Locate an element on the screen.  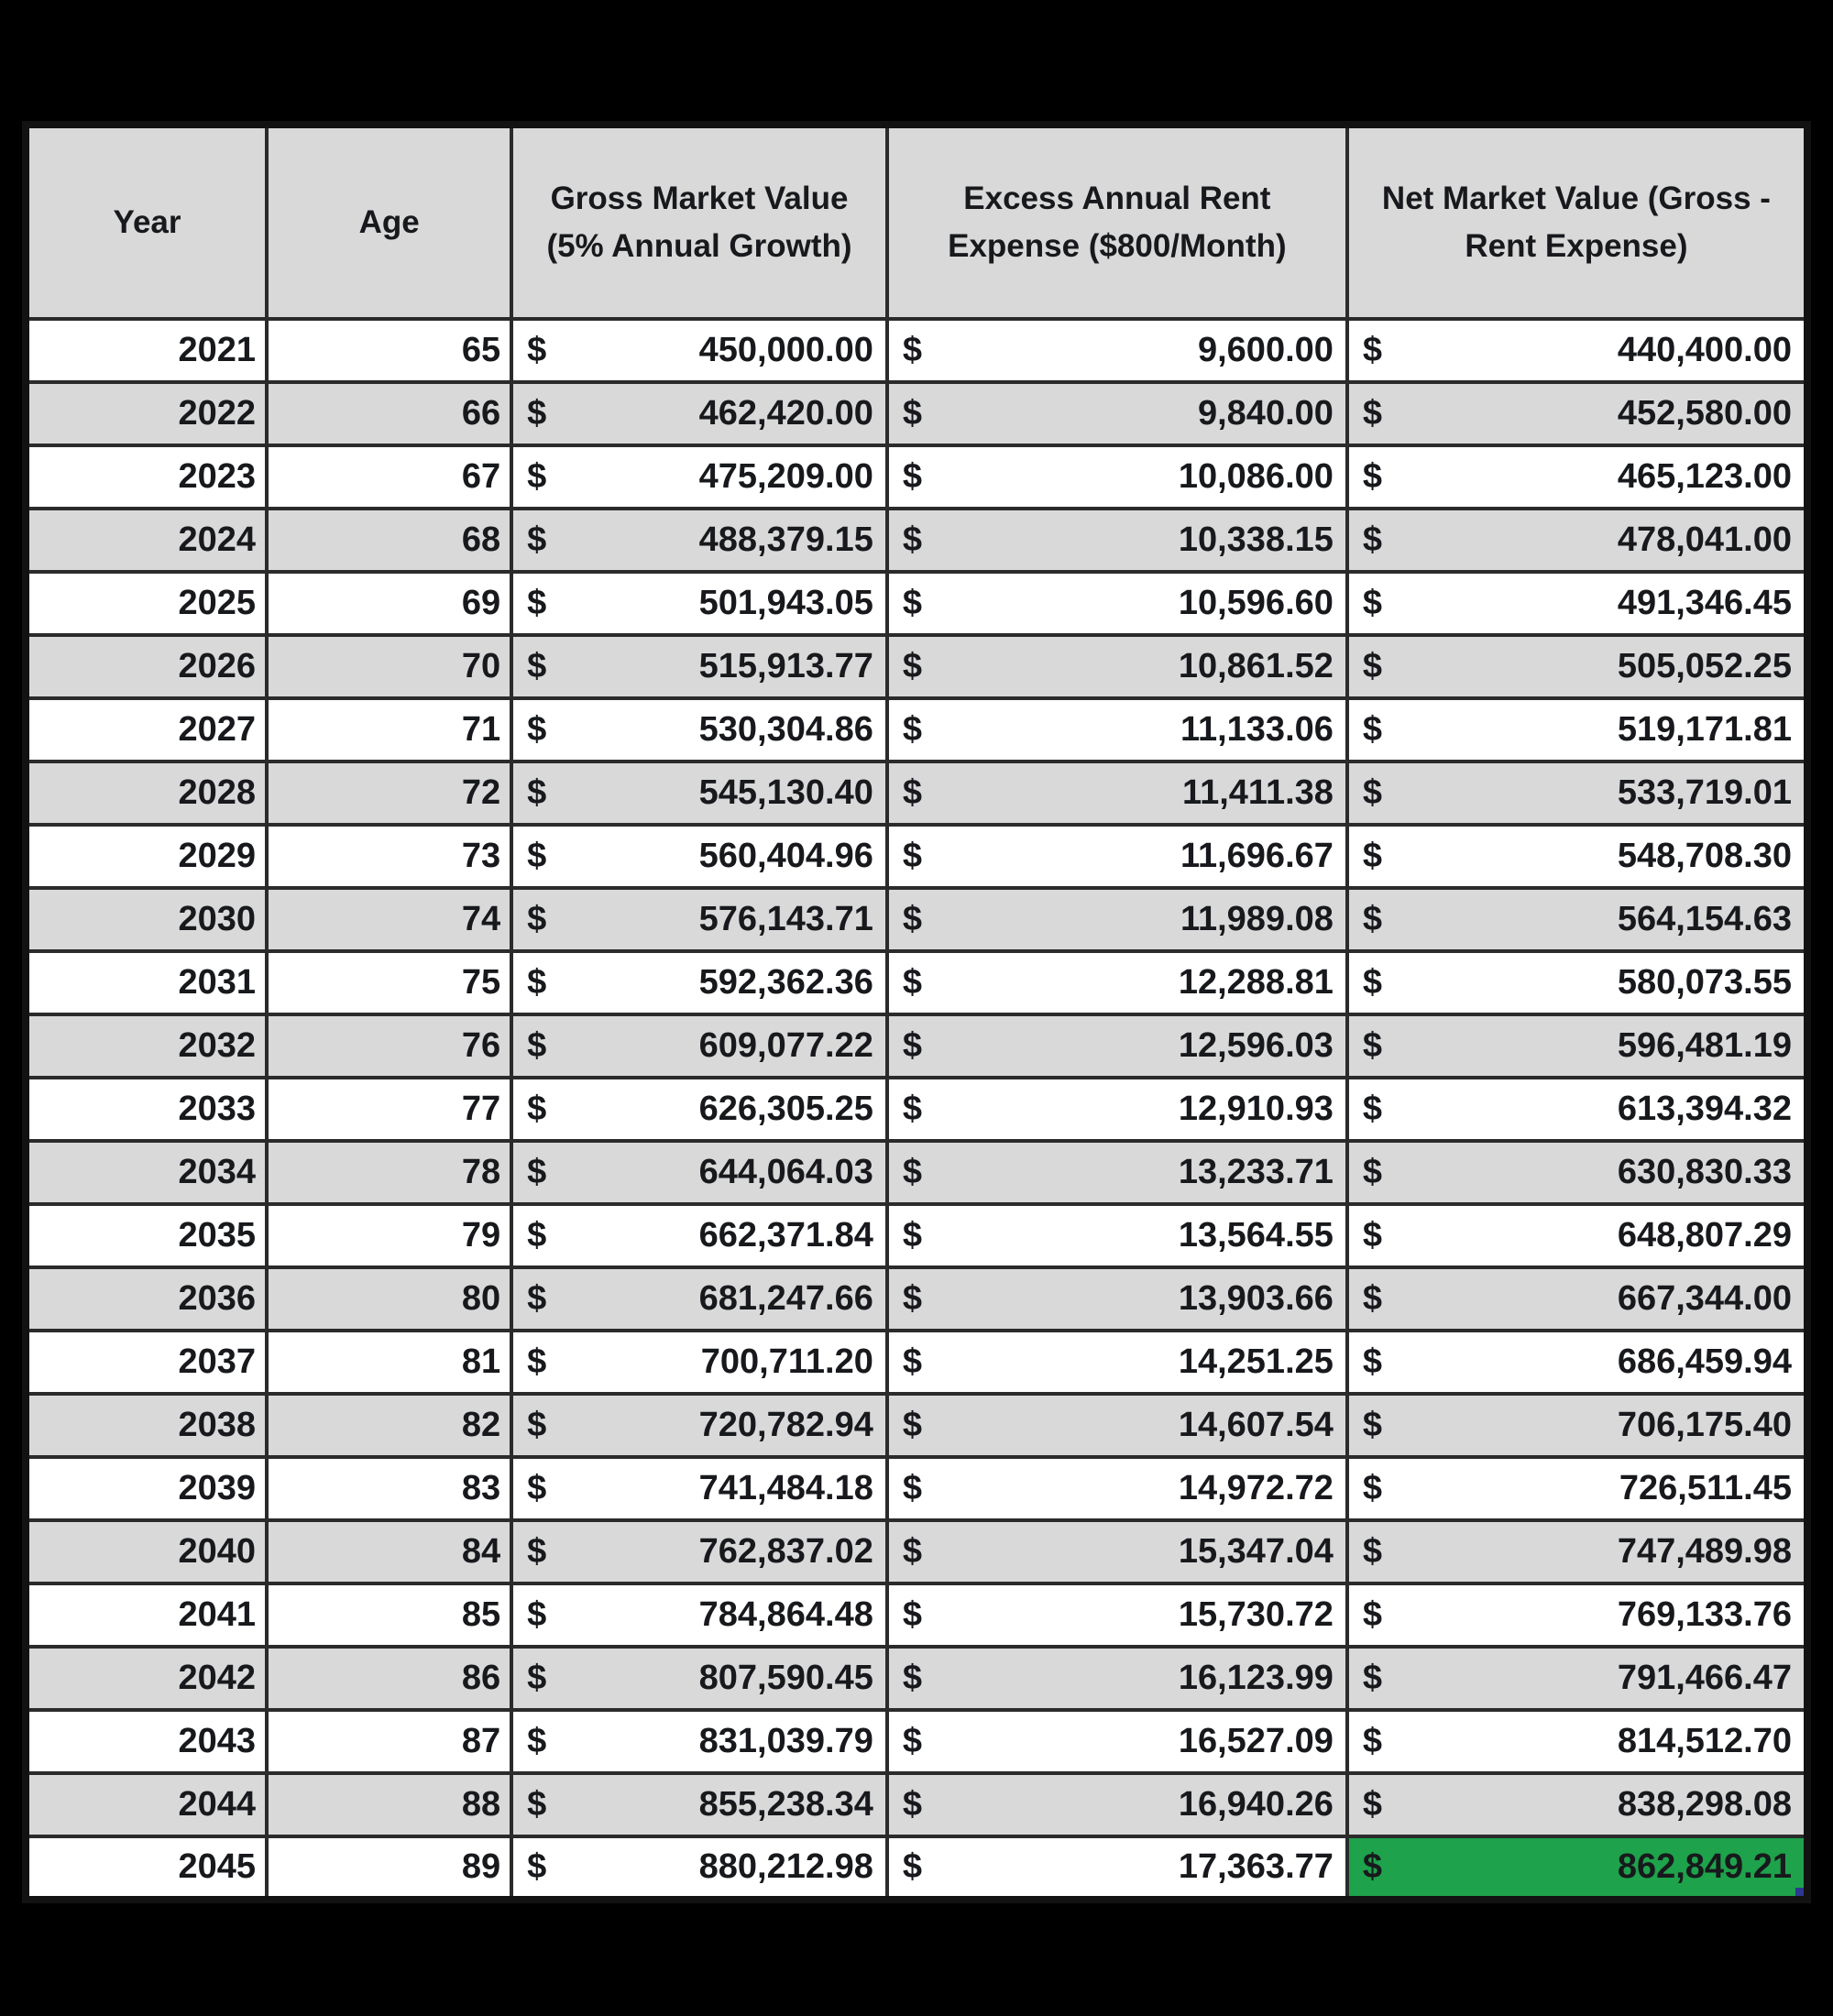
cell-net: $465,123.00 is located at coordinates (1577, 477).